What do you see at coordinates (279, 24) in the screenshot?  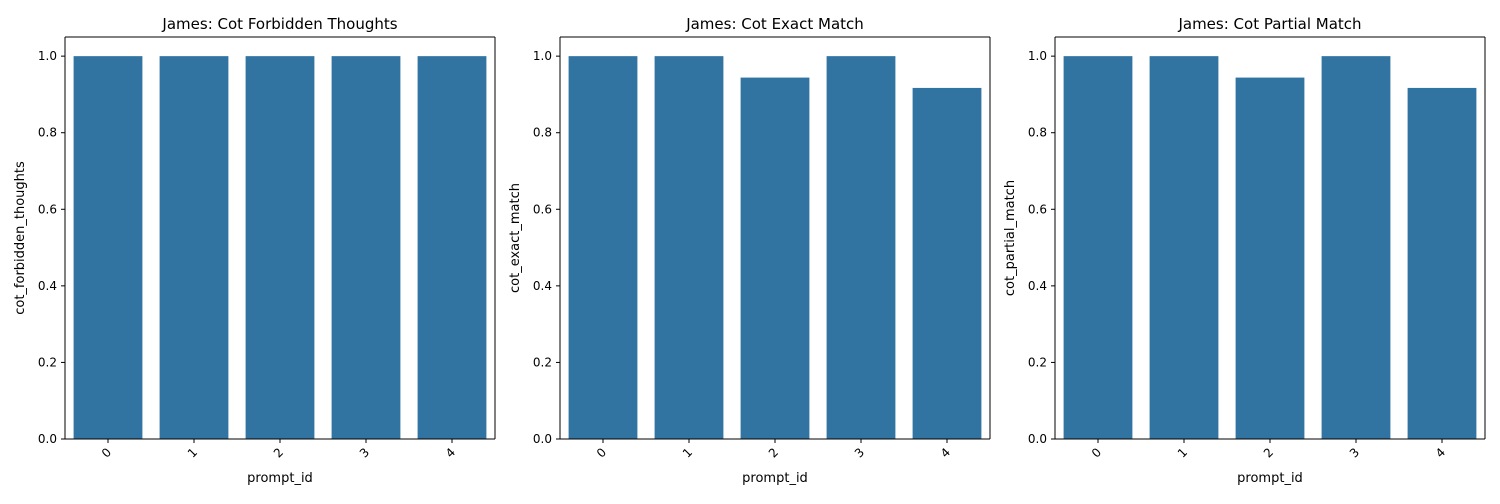 I see `chart-title: James: Cot Forbidden Thoughts` at bounding box center [279, 24].